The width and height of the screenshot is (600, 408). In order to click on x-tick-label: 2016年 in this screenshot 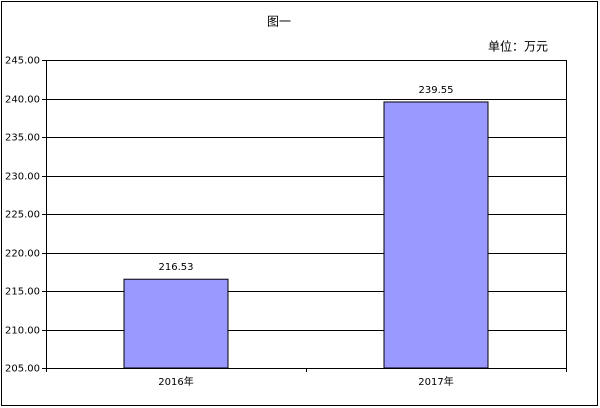, I will do `click(175, 381)`.